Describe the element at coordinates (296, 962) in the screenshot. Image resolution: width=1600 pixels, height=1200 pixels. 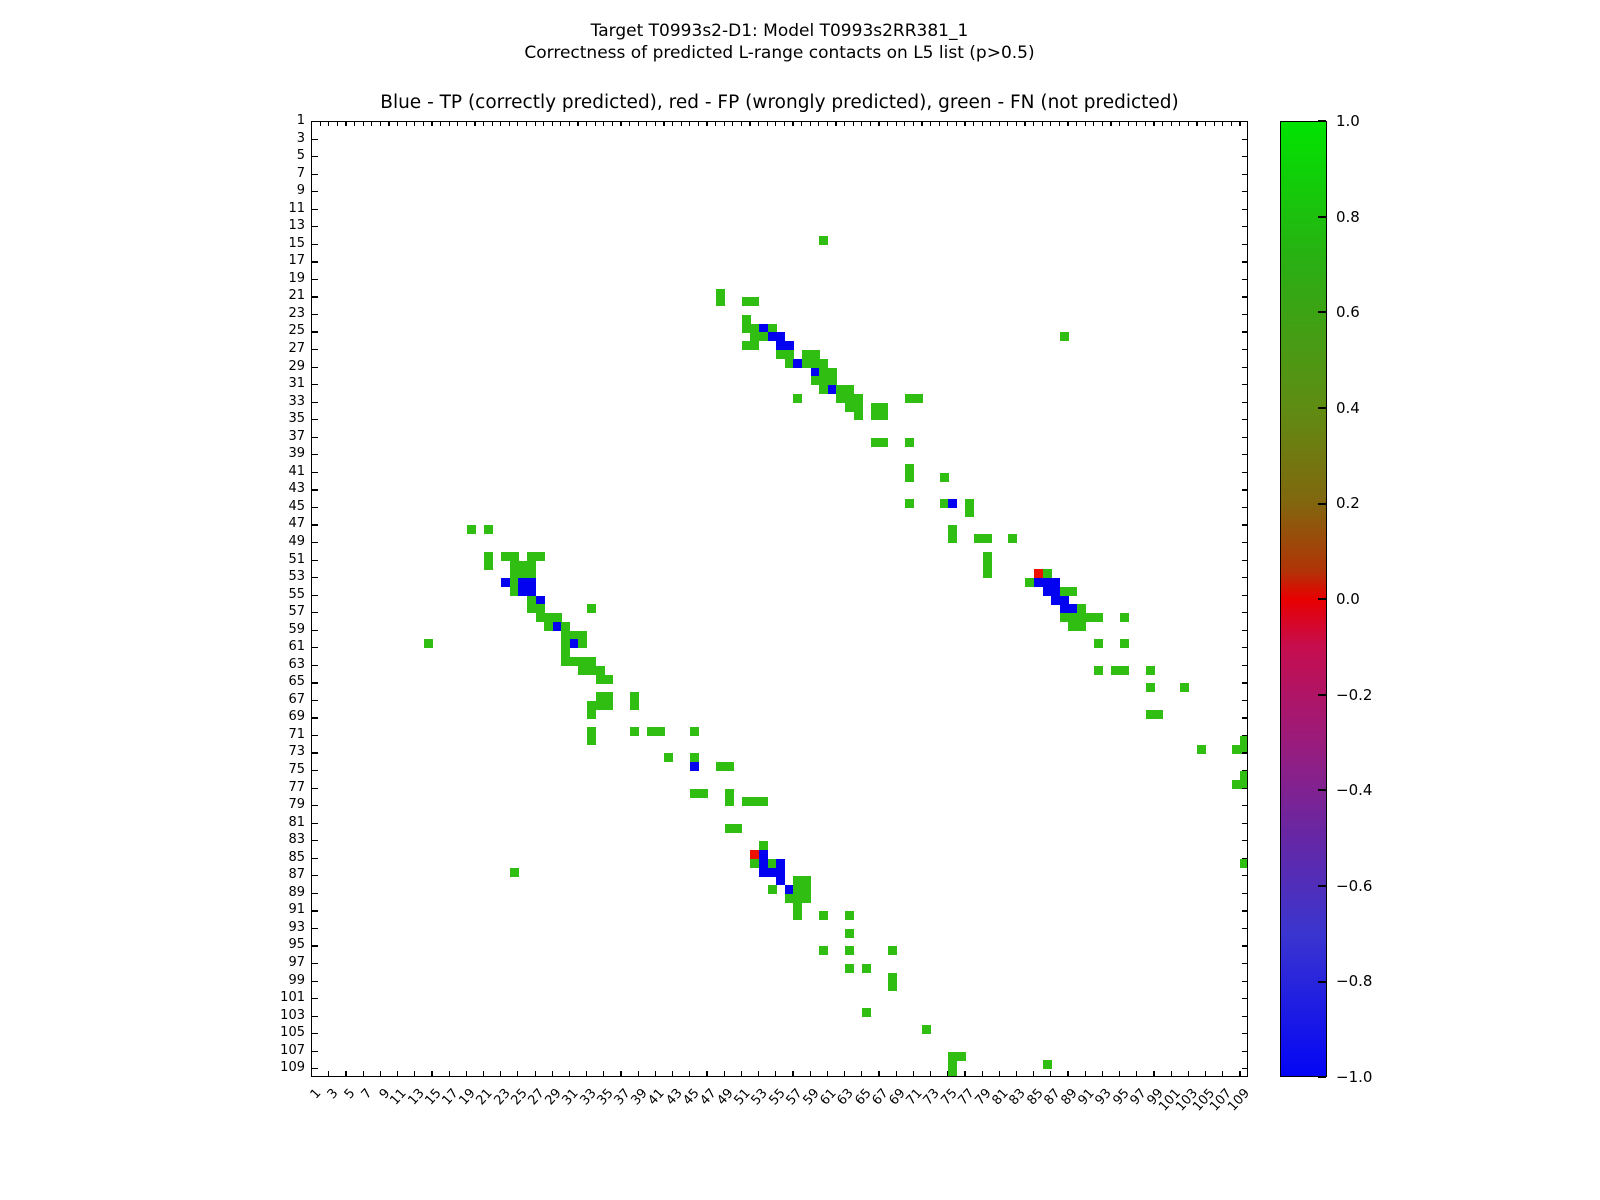
I see `y-tick-label: 97` at that location.